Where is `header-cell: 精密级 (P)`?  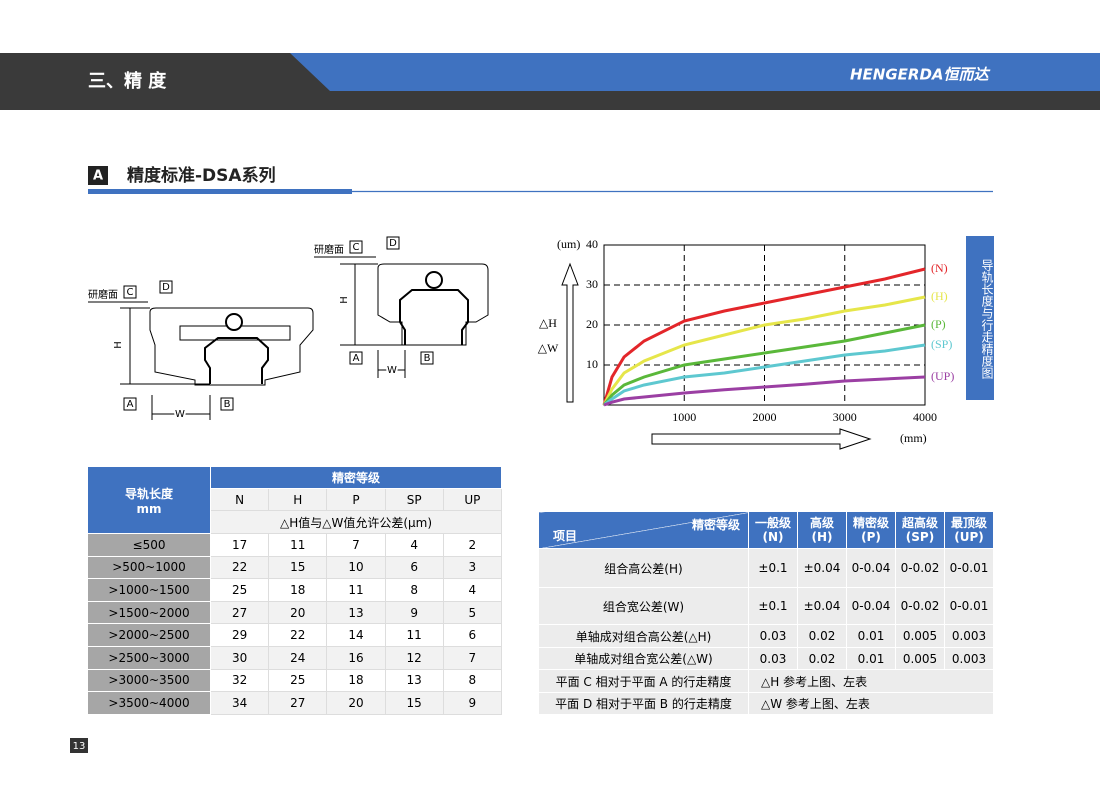
header-cell: 精密级 (P) is located at coordinates (871, 530).